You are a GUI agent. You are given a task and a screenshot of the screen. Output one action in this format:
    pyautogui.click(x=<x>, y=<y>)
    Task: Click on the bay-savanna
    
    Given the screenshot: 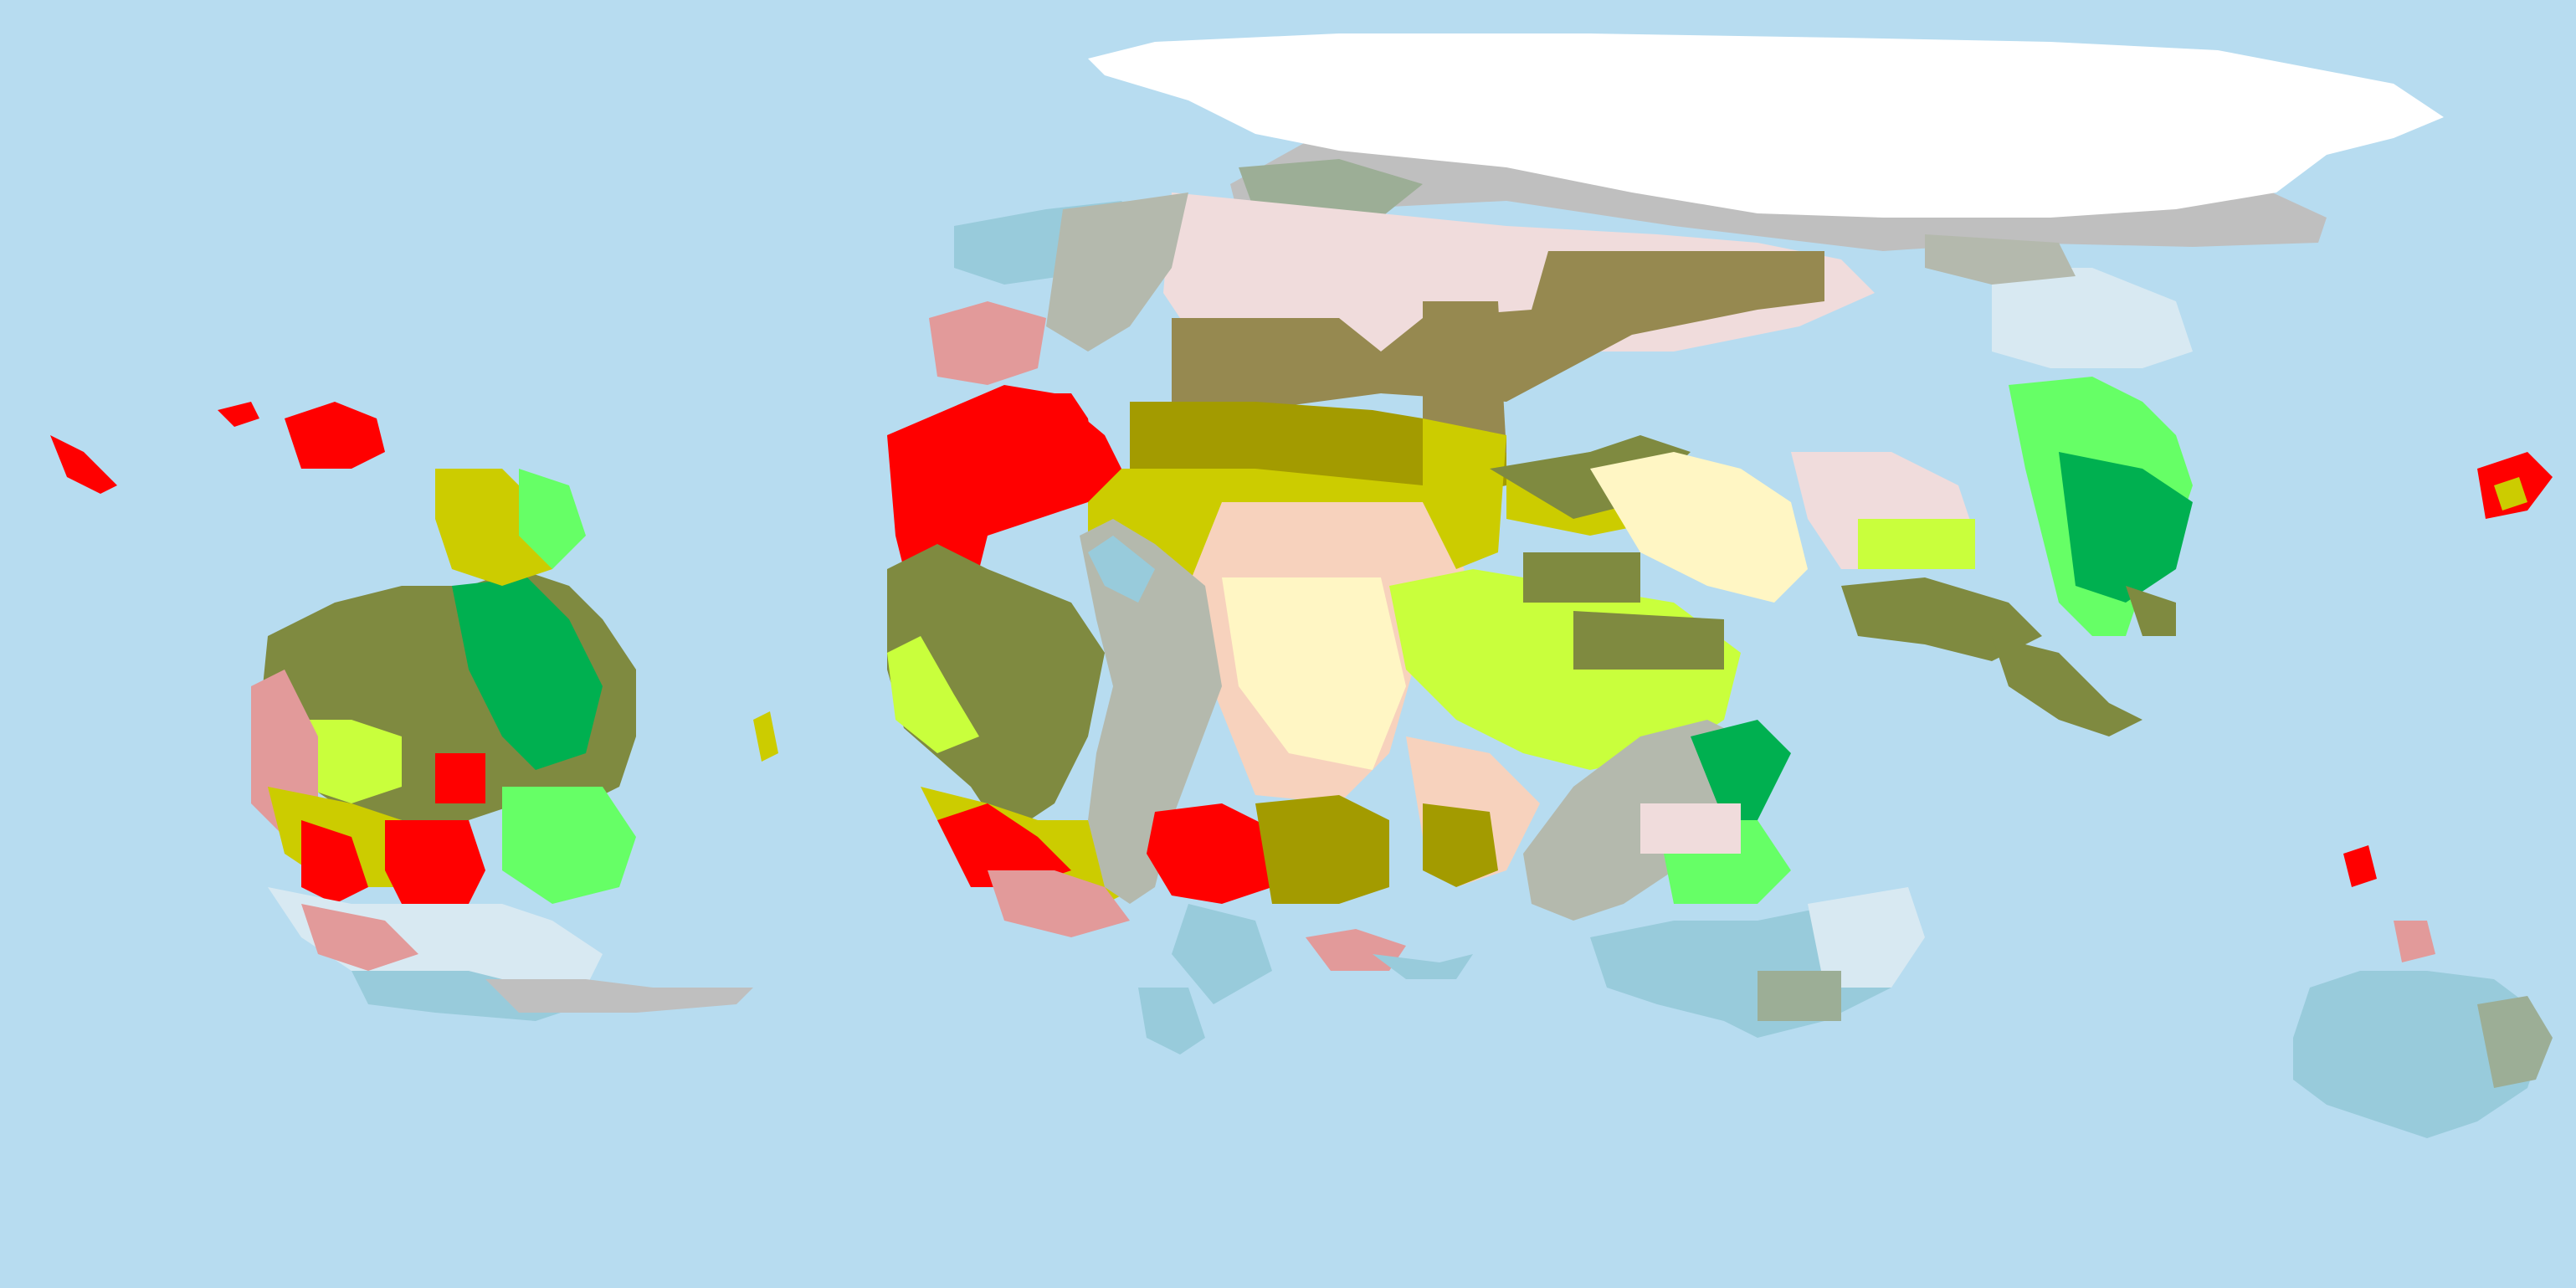 What is the action you would take?
    pyautogui.click(x=1699, y=527)
    